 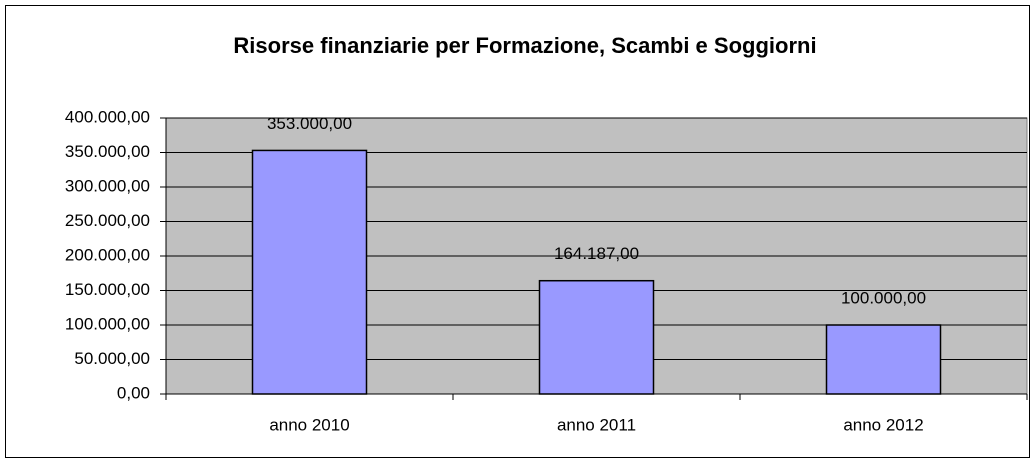 I want to click on y-tick-label: 150.000,00, so click(x=107, y=289).